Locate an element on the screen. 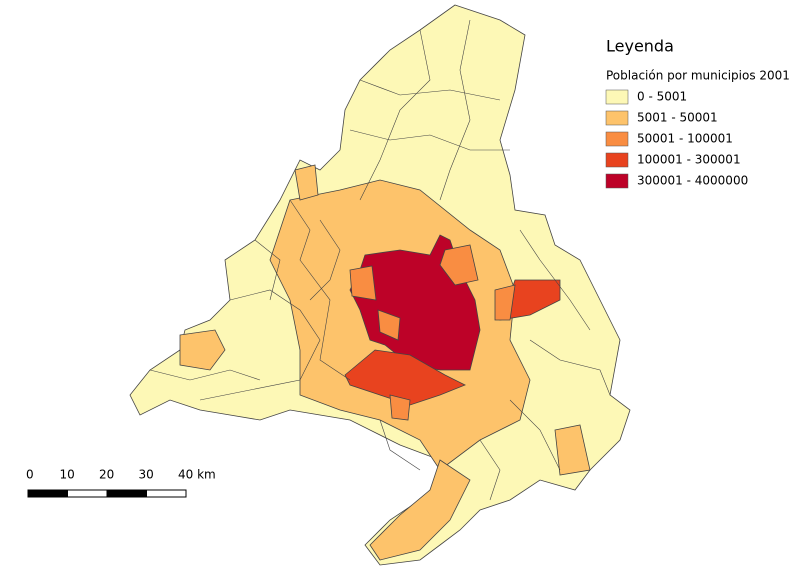  legend-label: 5001 - 50001 is located at coordinates (677, 118).